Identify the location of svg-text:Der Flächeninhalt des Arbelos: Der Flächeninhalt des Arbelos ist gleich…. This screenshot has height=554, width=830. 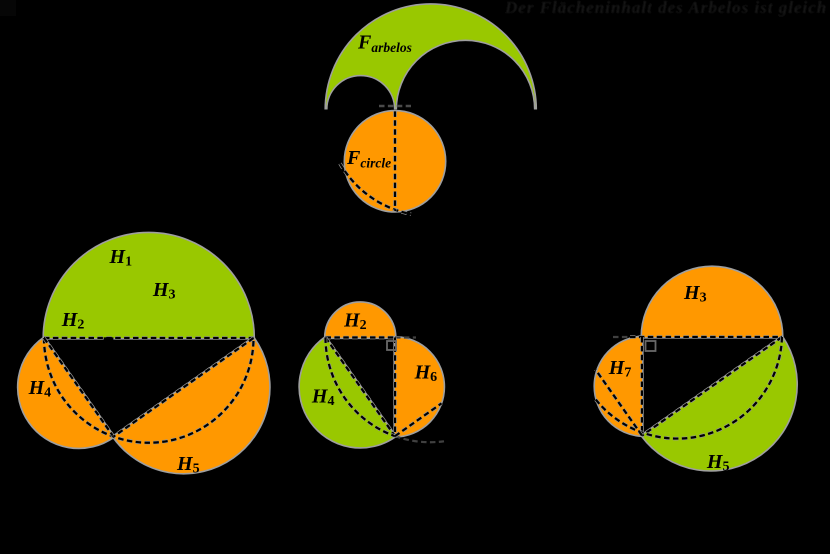
(667, 8).